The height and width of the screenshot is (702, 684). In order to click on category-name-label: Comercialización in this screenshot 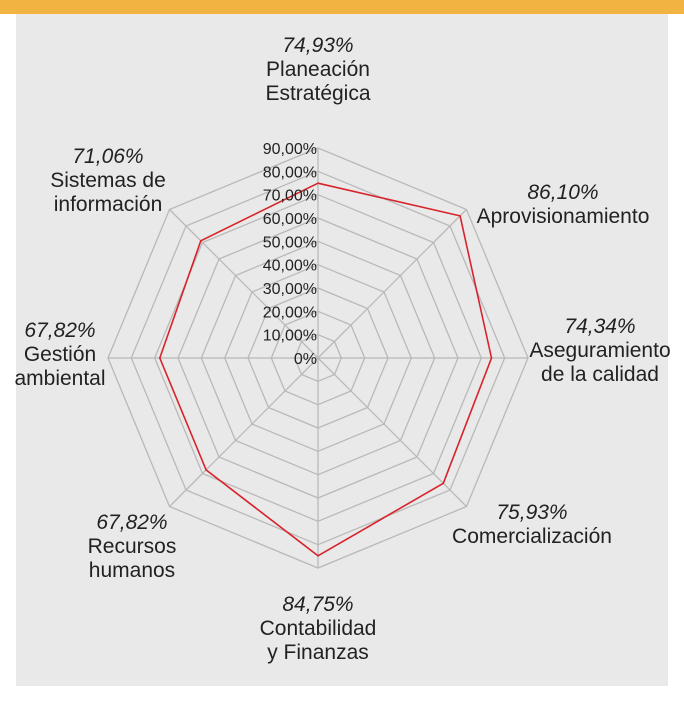, I will do `click(532, 536)`.